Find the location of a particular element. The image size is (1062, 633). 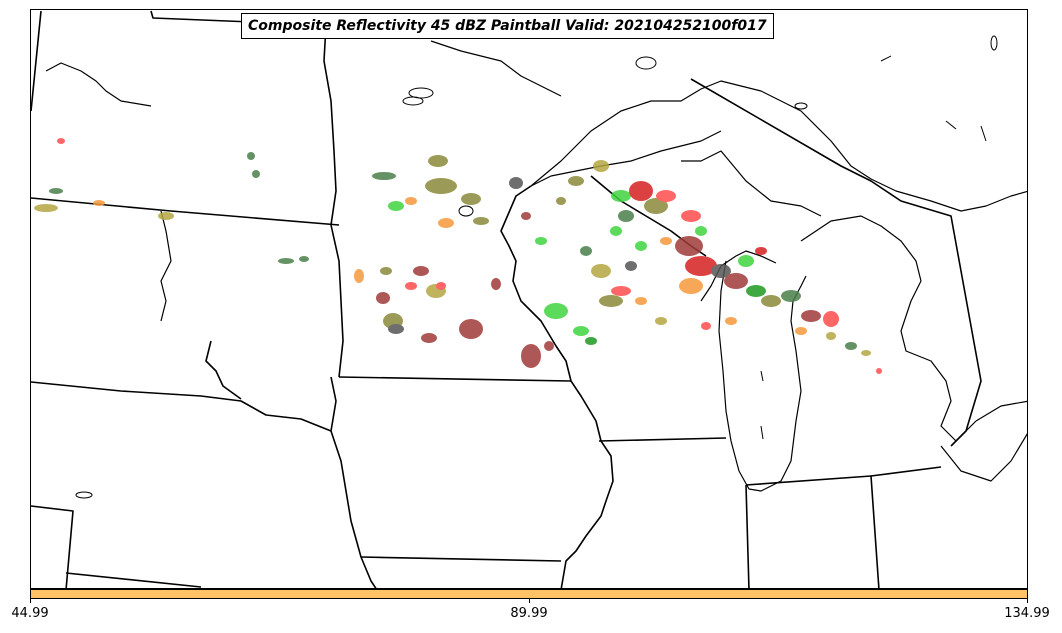

nd-sd-border is located at coordinates (185, 211).